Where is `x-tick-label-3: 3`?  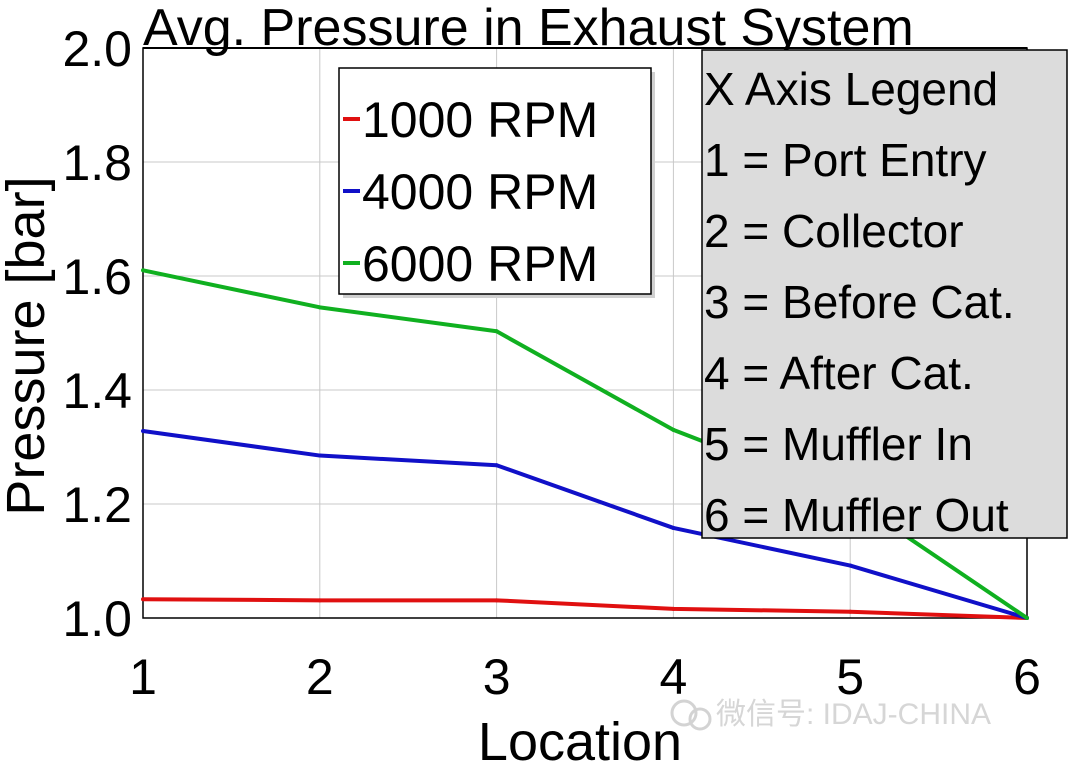
x-tick-label-3: 3 is located at coordinates (497, 677).